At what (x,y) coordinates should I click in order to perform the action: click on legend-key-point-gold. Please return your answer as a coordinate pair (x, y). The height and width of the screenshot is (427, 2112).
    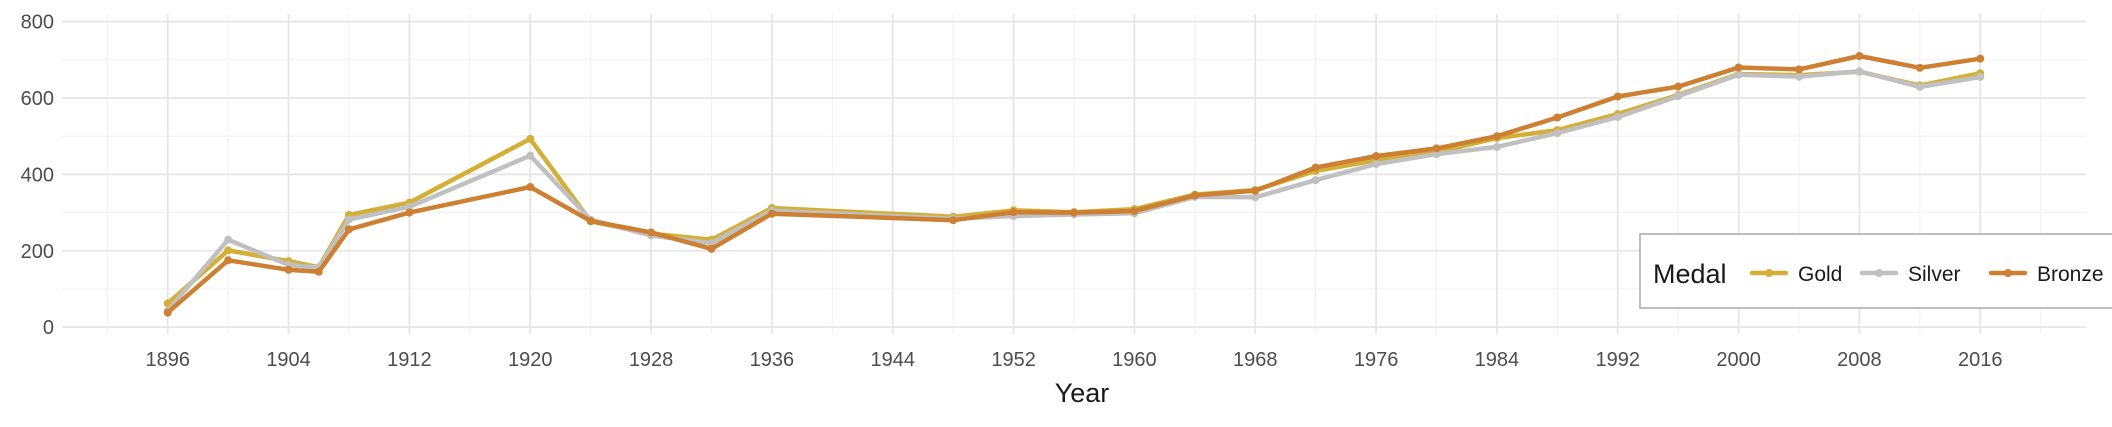
    Looking at the image, I should click on (1769, 273).